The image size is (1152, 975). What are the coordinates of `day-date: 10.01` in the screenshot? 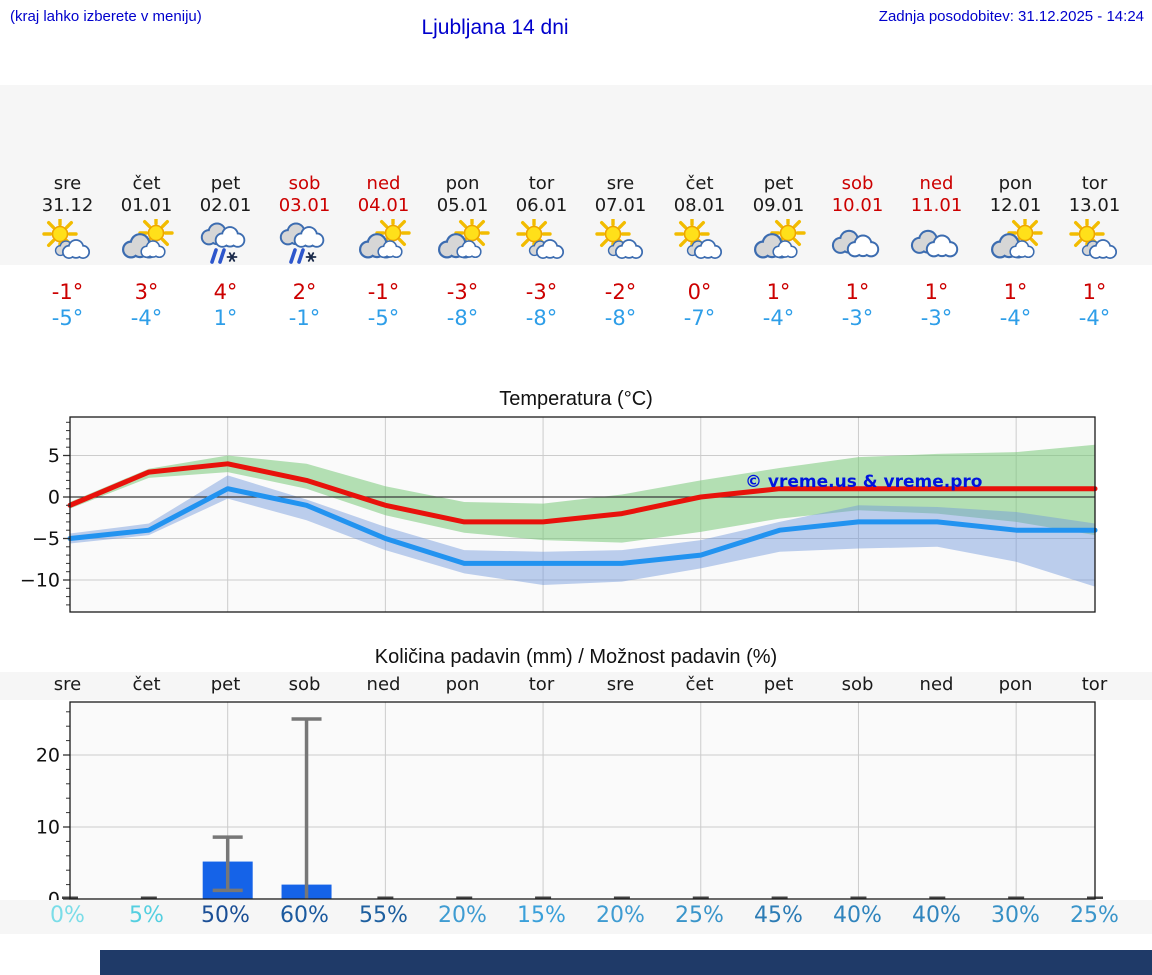 It's located at (857, 205).